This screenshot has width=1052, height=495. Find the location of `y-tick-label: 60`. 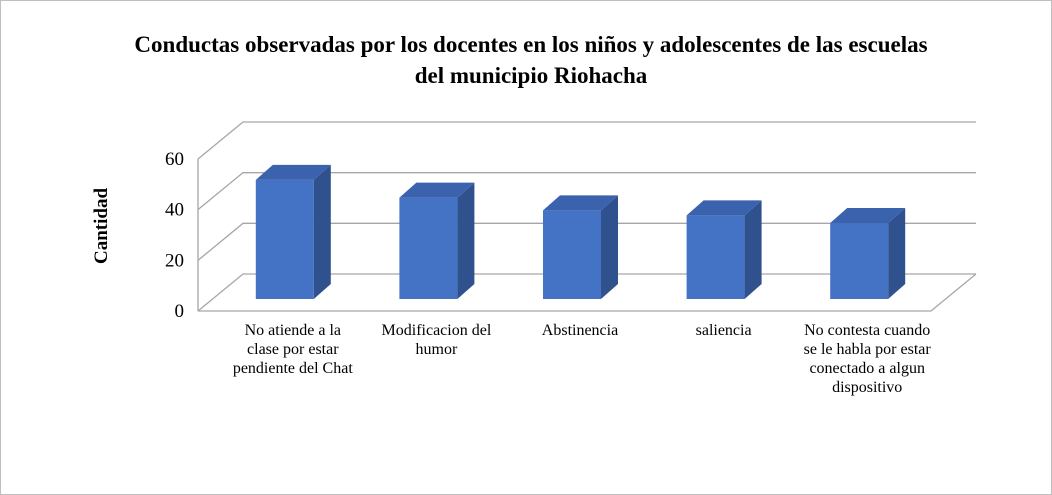

y-tick-label: 60 is located at coordinates (174, 159).